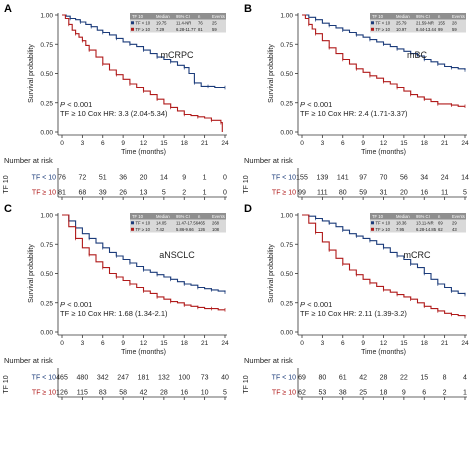 The image size is (474, 462). What do you see at coordinates (46, 103) in the screenshot?
I see `y-tick-label: 0.25` at bounding box center [46, 103].